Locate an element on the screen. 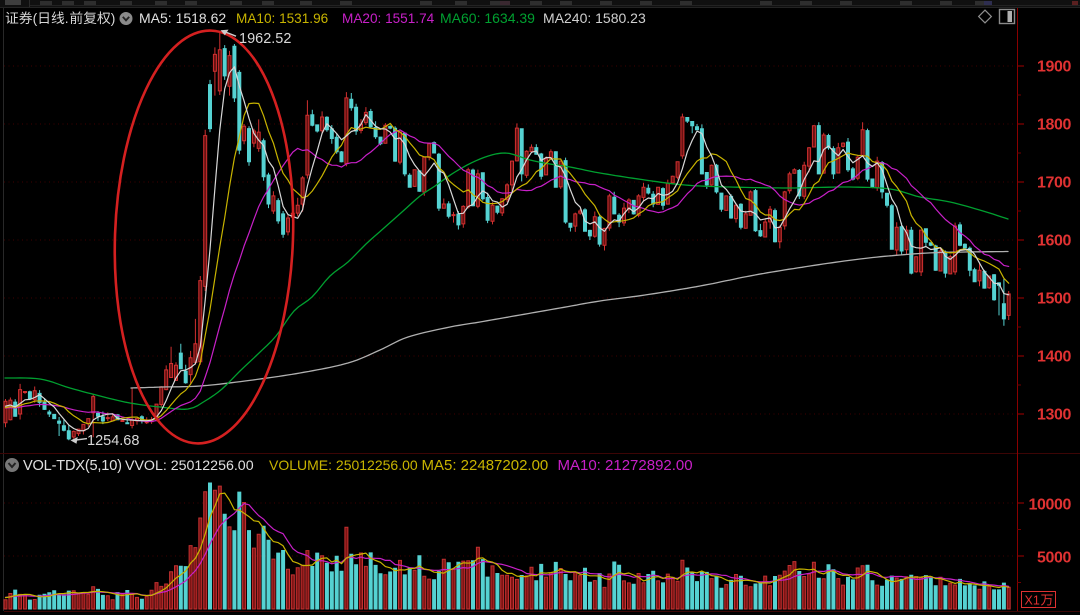 The image size is (1080, 615). svg-text: 1500 is located at coordinates (1054, 299).